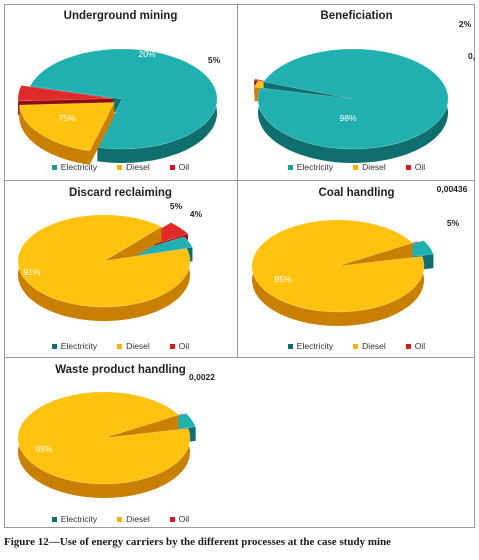 The image size is (479, 560). I want to click on pie-chart-3d: 98% 2% 0,0002, so click(364, 91).